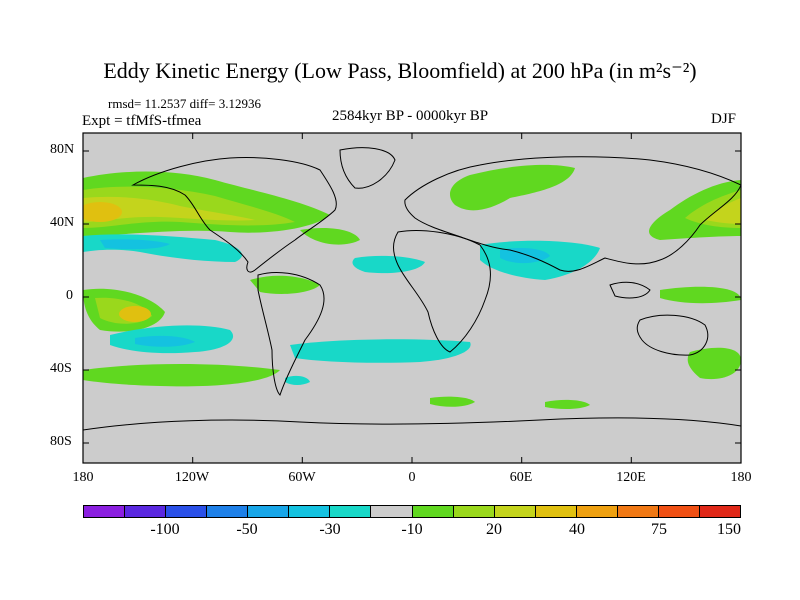 The height and width of the screenshot is (600, 800). Describe the element at coordinates (247, 529) in the screenshot. I see `colorbar-label: -50` at that location.